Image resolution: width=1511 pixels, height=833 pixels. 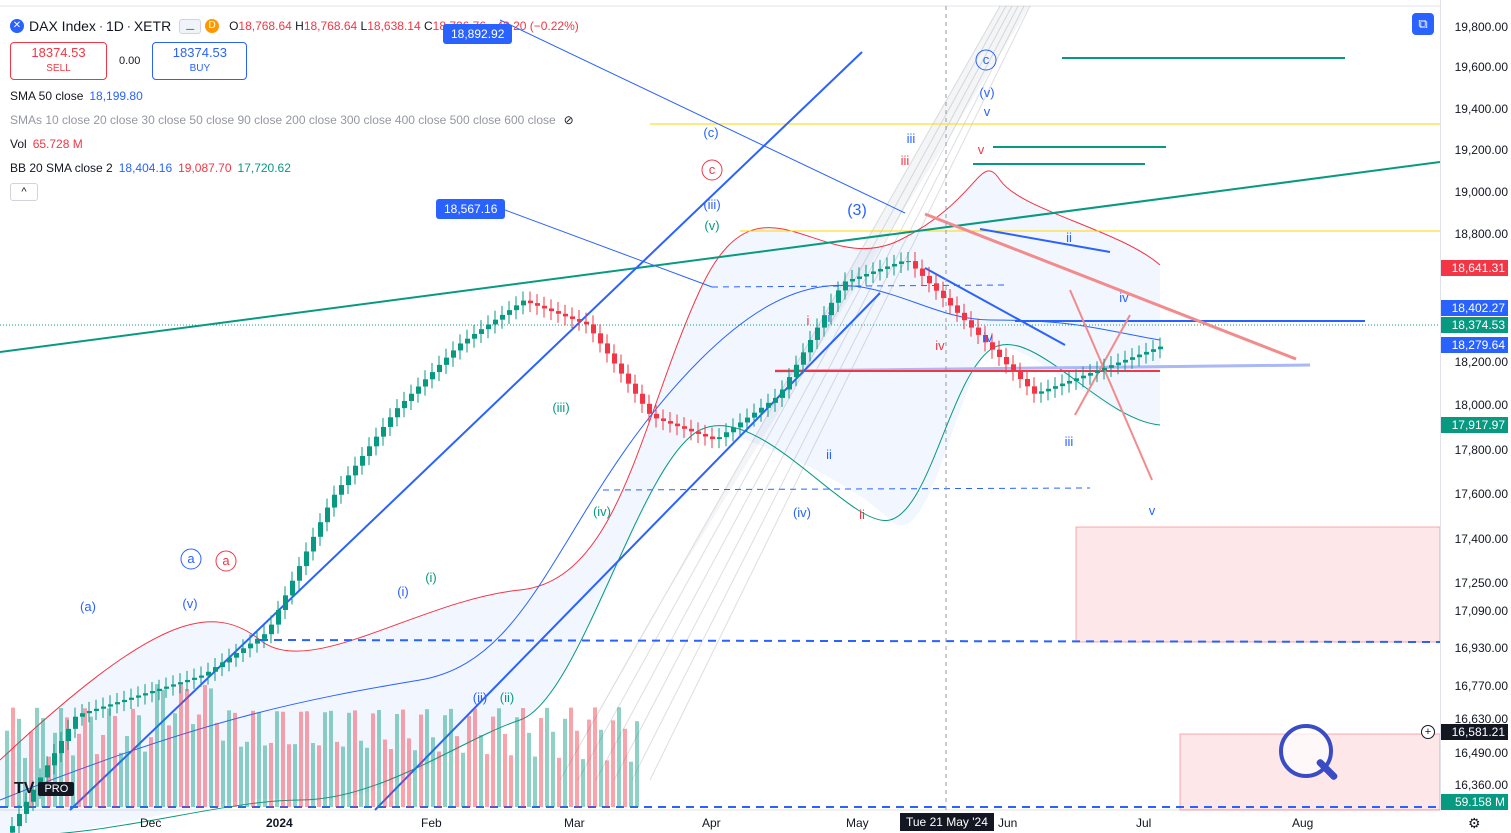 I want to click on price-tick: 18,800.00, so click(x=1481, y=234).